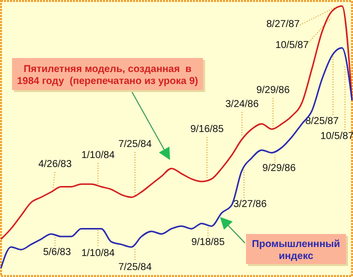 This screenshot has width=353, height=277. I want to click on annotation: 9/18/85, so click(208, 242).